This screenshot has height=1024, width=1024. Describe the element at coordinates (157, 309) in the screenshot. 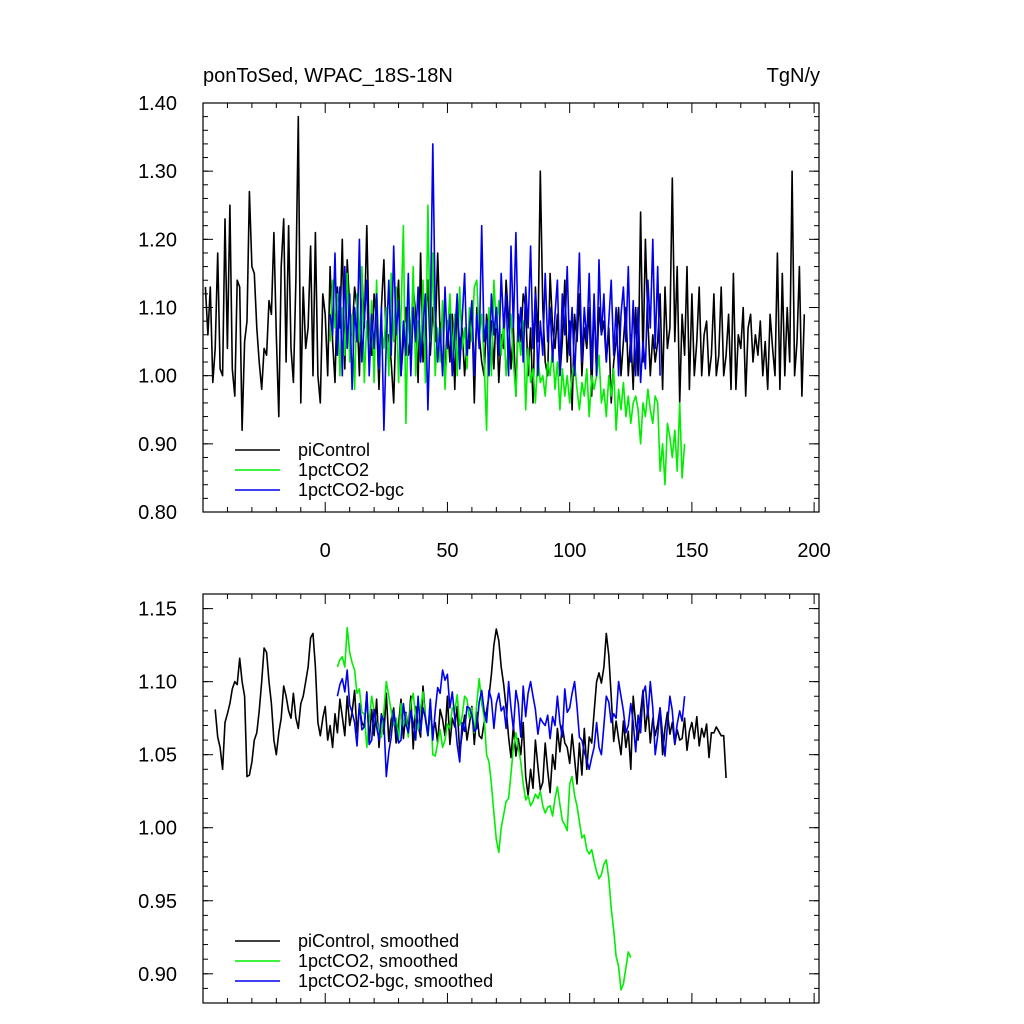

I see `top-ytick-label: 1.10` at that location.